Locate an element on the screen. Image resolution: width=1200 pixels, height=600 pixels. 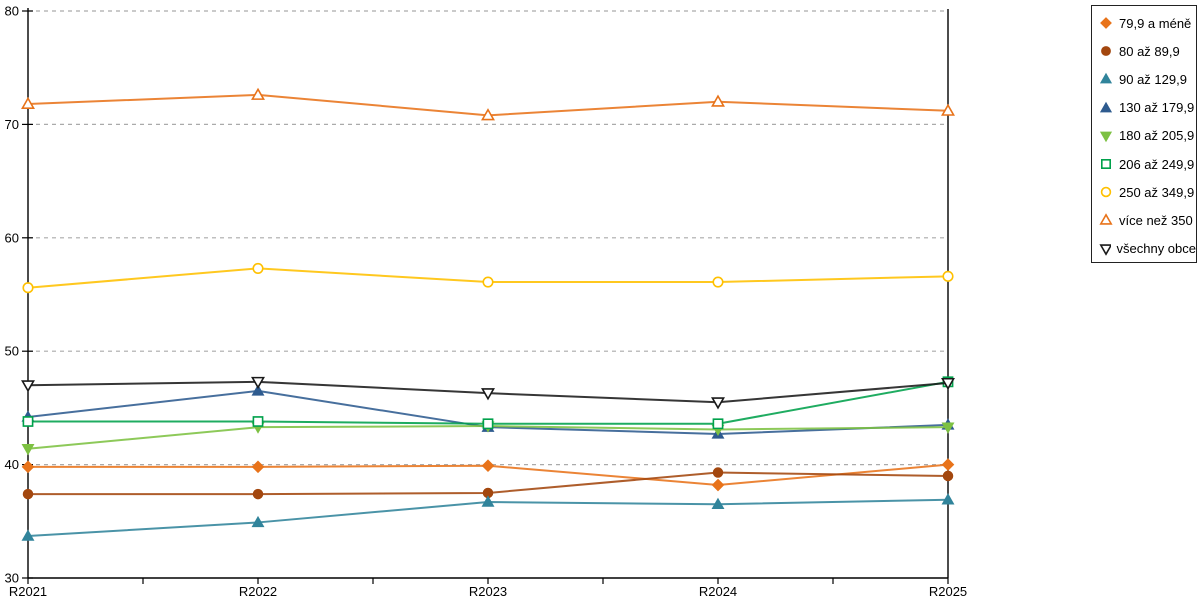
legend-item: 79,9 a méně is located at coordinates (1147, 23).